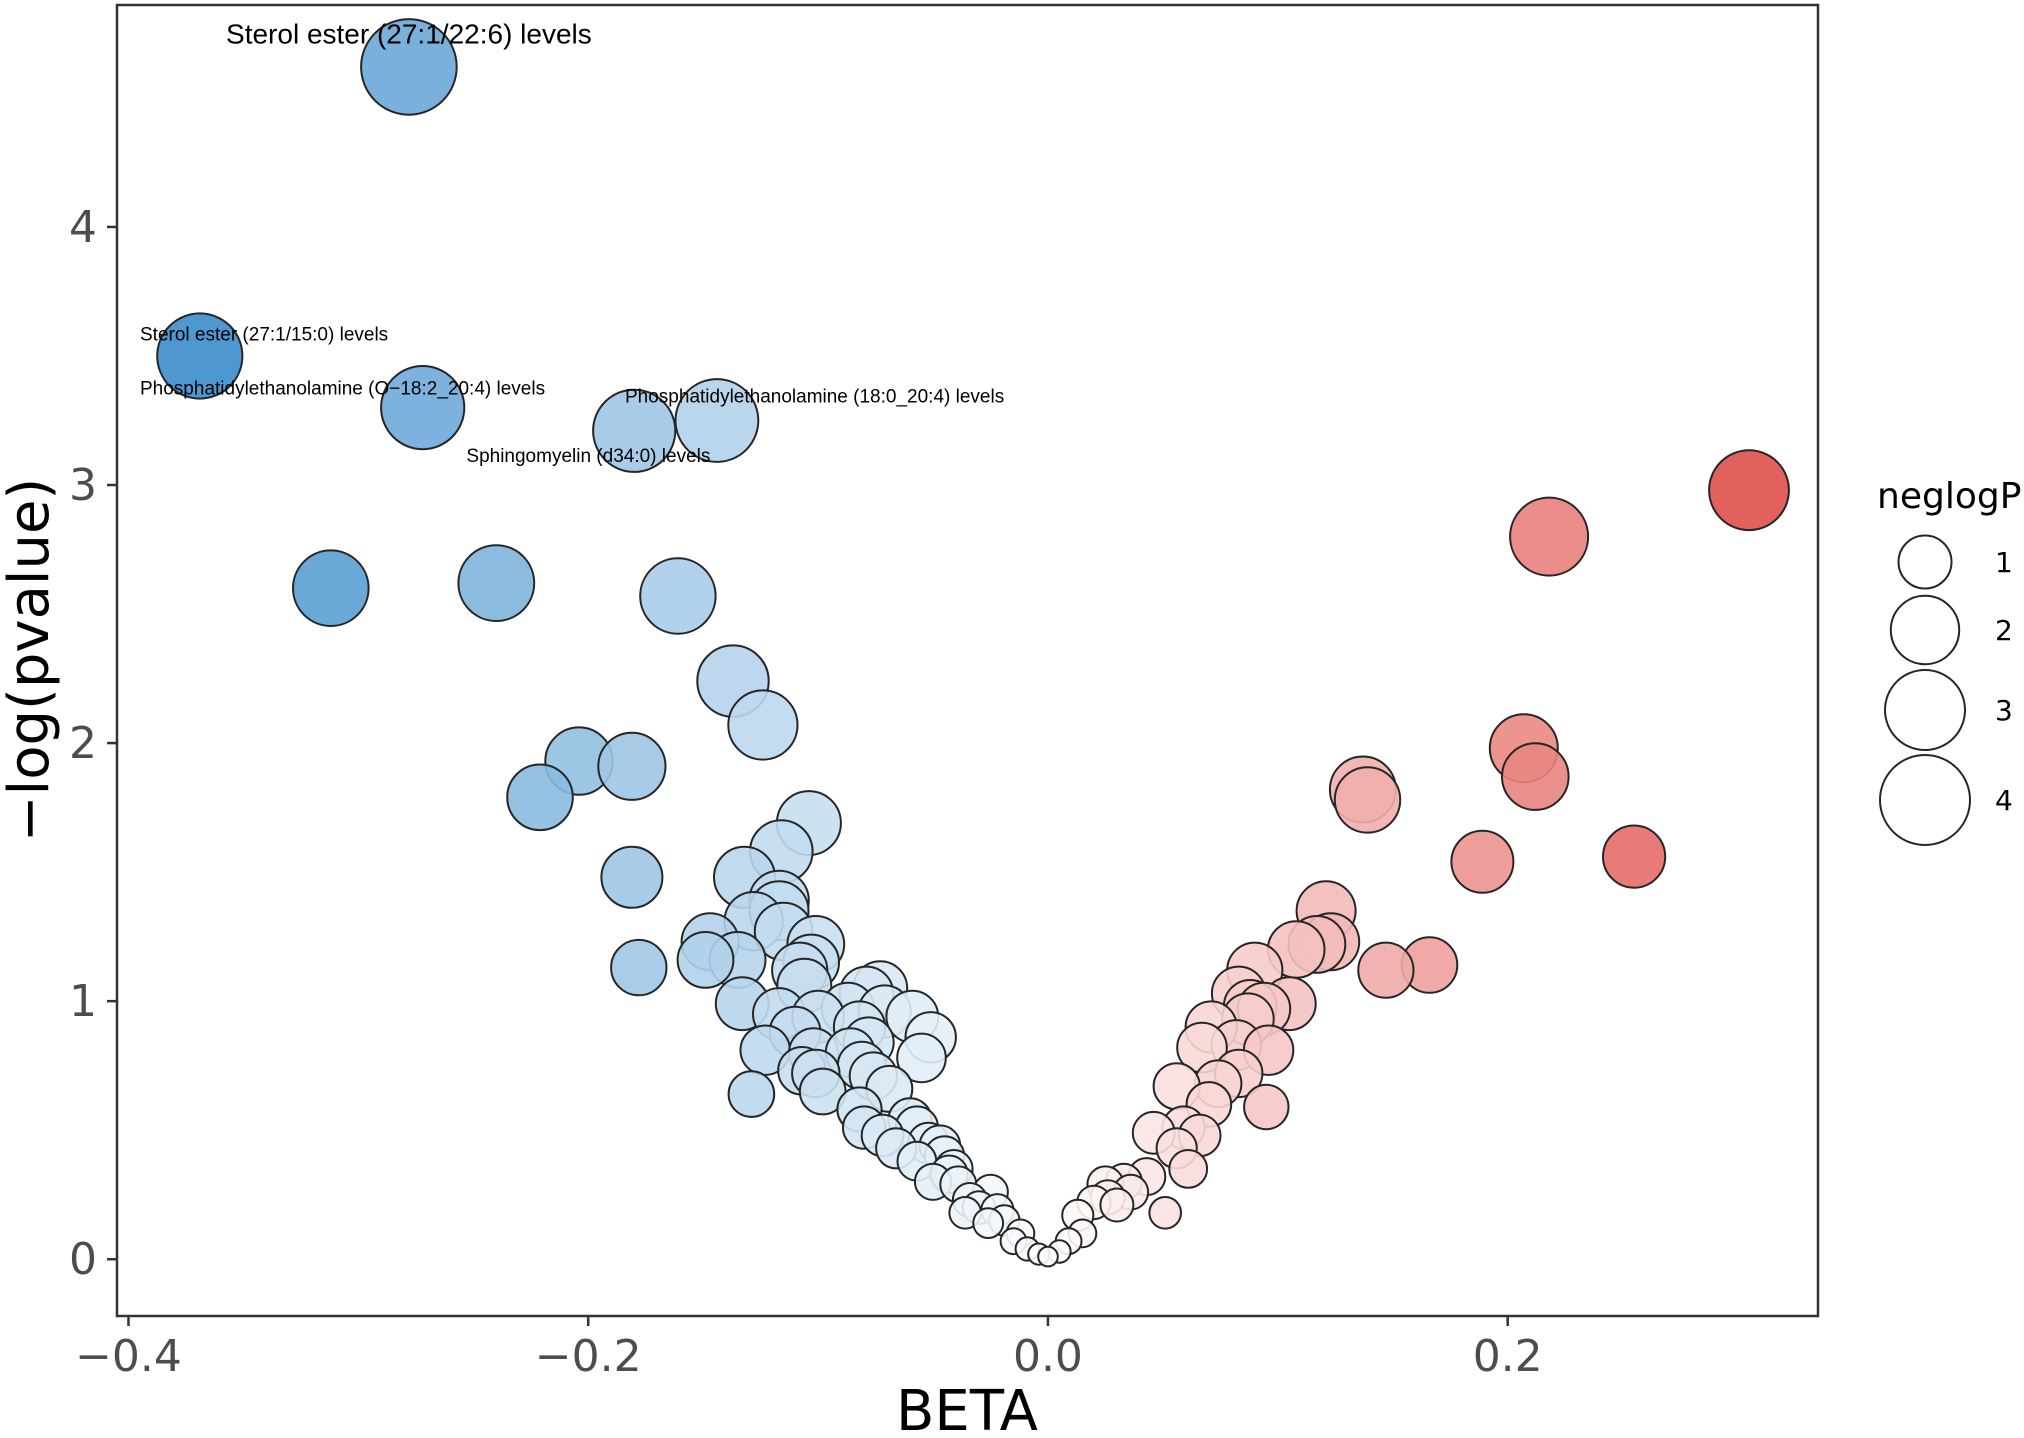 The height and width of the screenshot is (1438, 2024). I want to click on point-annotation: Sterol ester (27:1/15:0) levels, so click(264, 335).